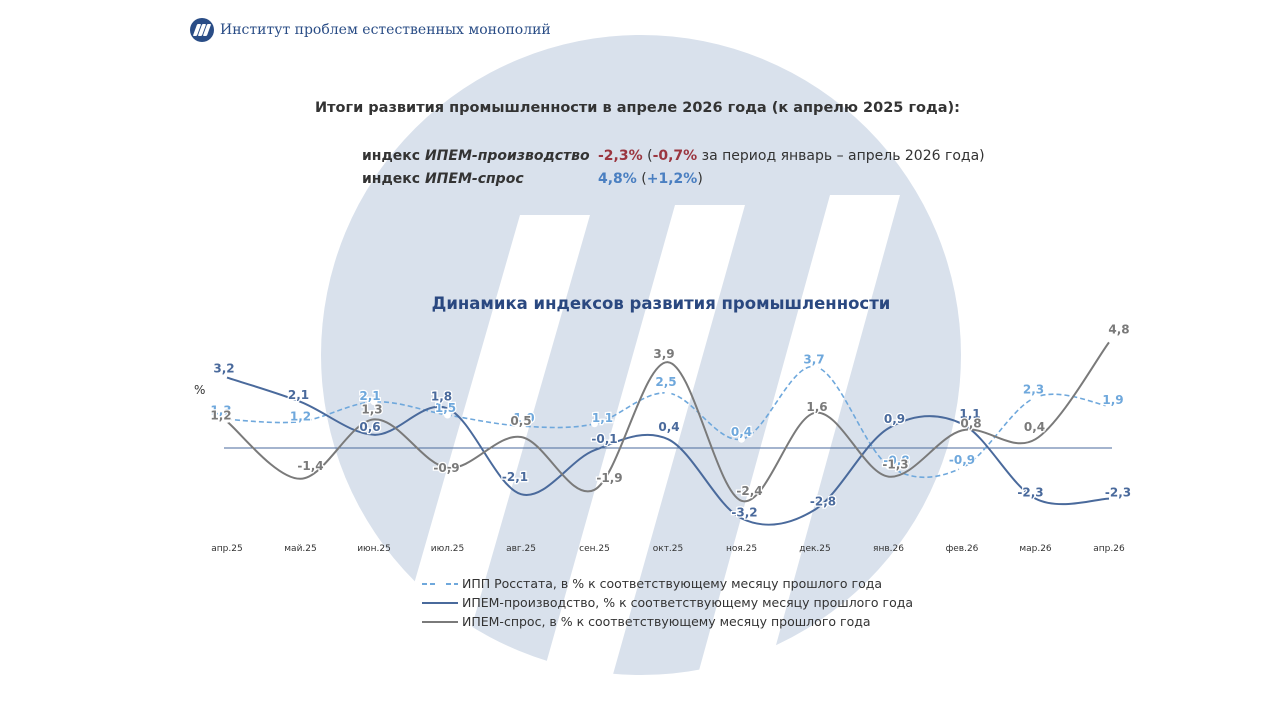 Image resolution: width=1280 pixels, height=720 pixels. Describe the element at coordinates (816, 407) in the screenshot. I see `data-label: 1,6` at that location.